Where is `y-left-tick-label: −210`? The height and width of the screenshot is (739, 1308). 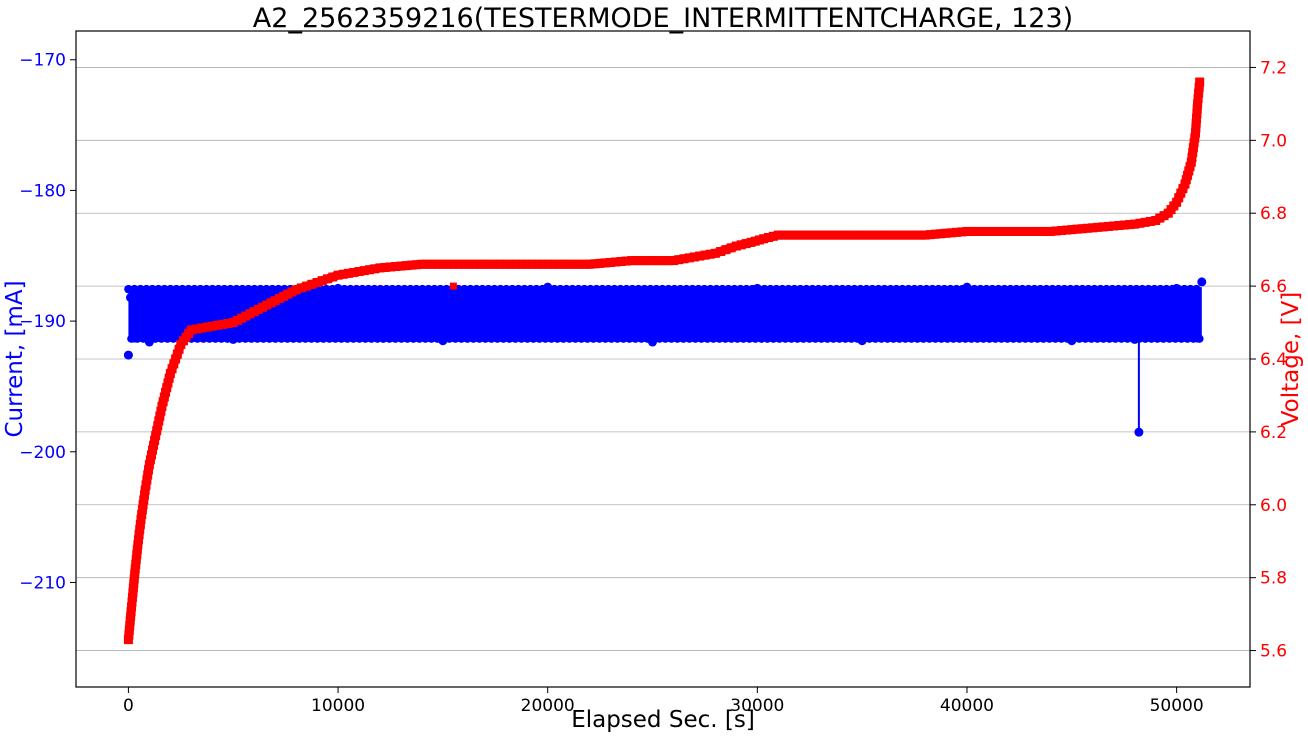 y-left-tick-label: −210 is located at coordinates (42, 583).